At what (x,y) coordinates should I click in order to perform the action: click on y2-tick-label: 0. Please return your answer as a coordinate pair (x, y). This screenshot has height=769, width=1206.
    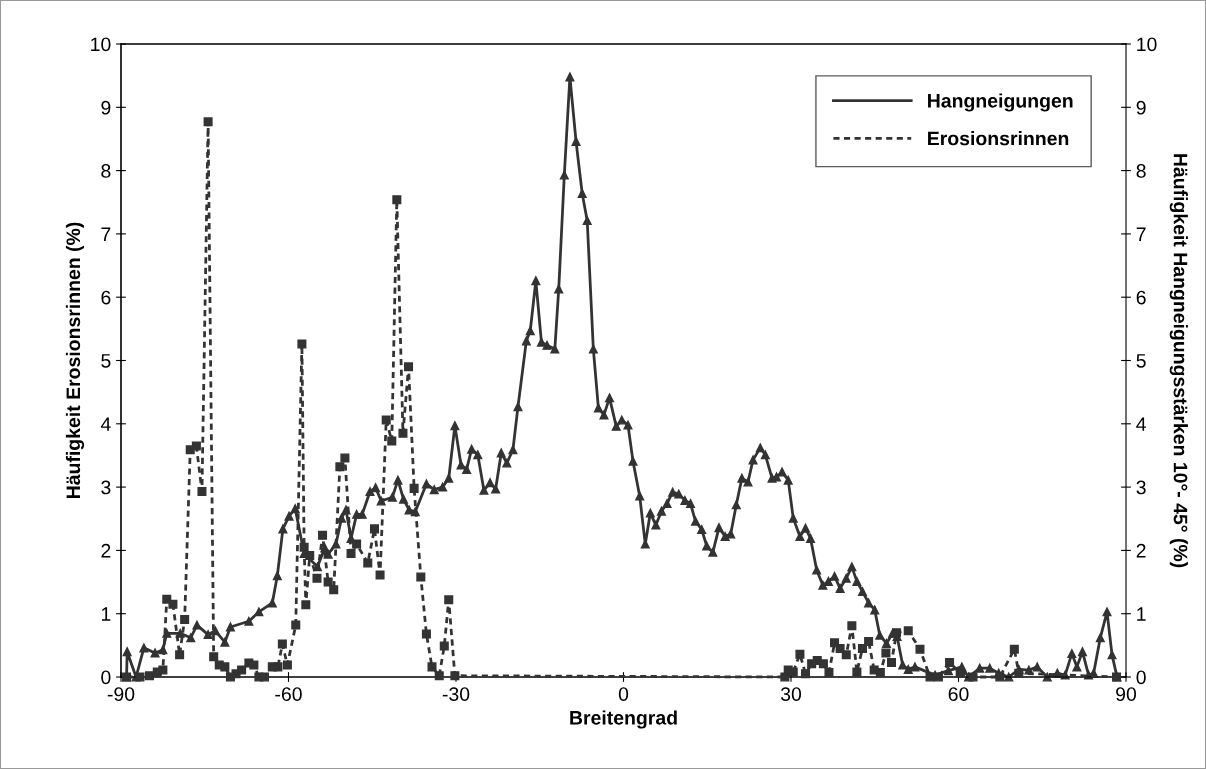
    Looking at the image, I should click on (1141, 677).